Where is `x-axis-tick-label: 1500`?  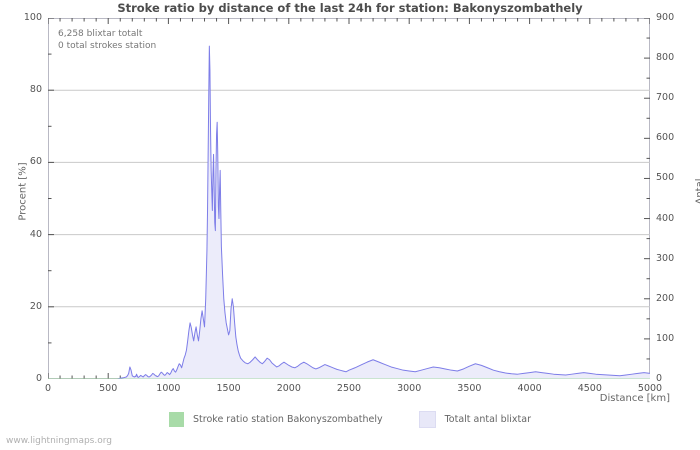
x-axis-tick-label: 1500 is located at coordinates (228, 388).